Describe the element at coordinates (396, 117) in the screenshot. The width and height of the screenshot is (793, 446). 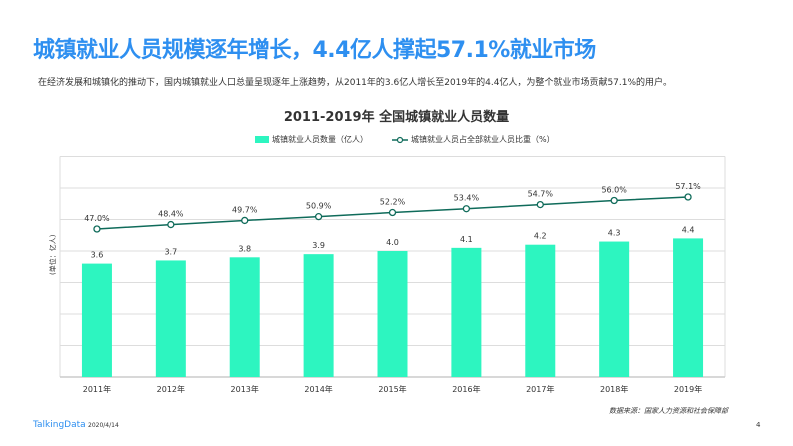
I see `chart-title: 2011-2019年 全国城镇就业人员数量` at that location.